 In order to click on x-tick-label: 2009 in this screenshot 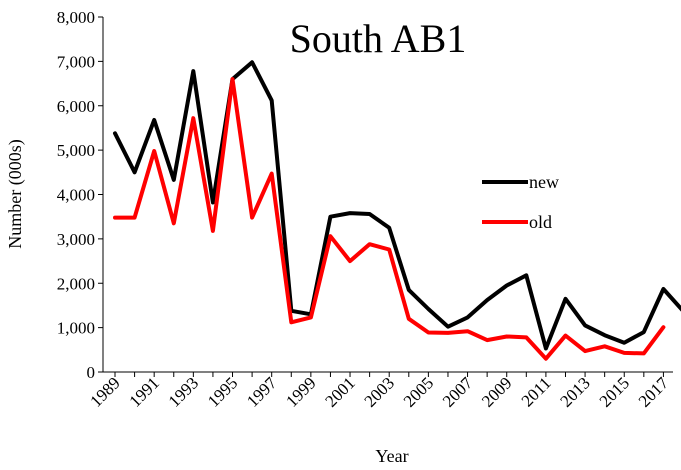, I will do `click(496, 391)`.